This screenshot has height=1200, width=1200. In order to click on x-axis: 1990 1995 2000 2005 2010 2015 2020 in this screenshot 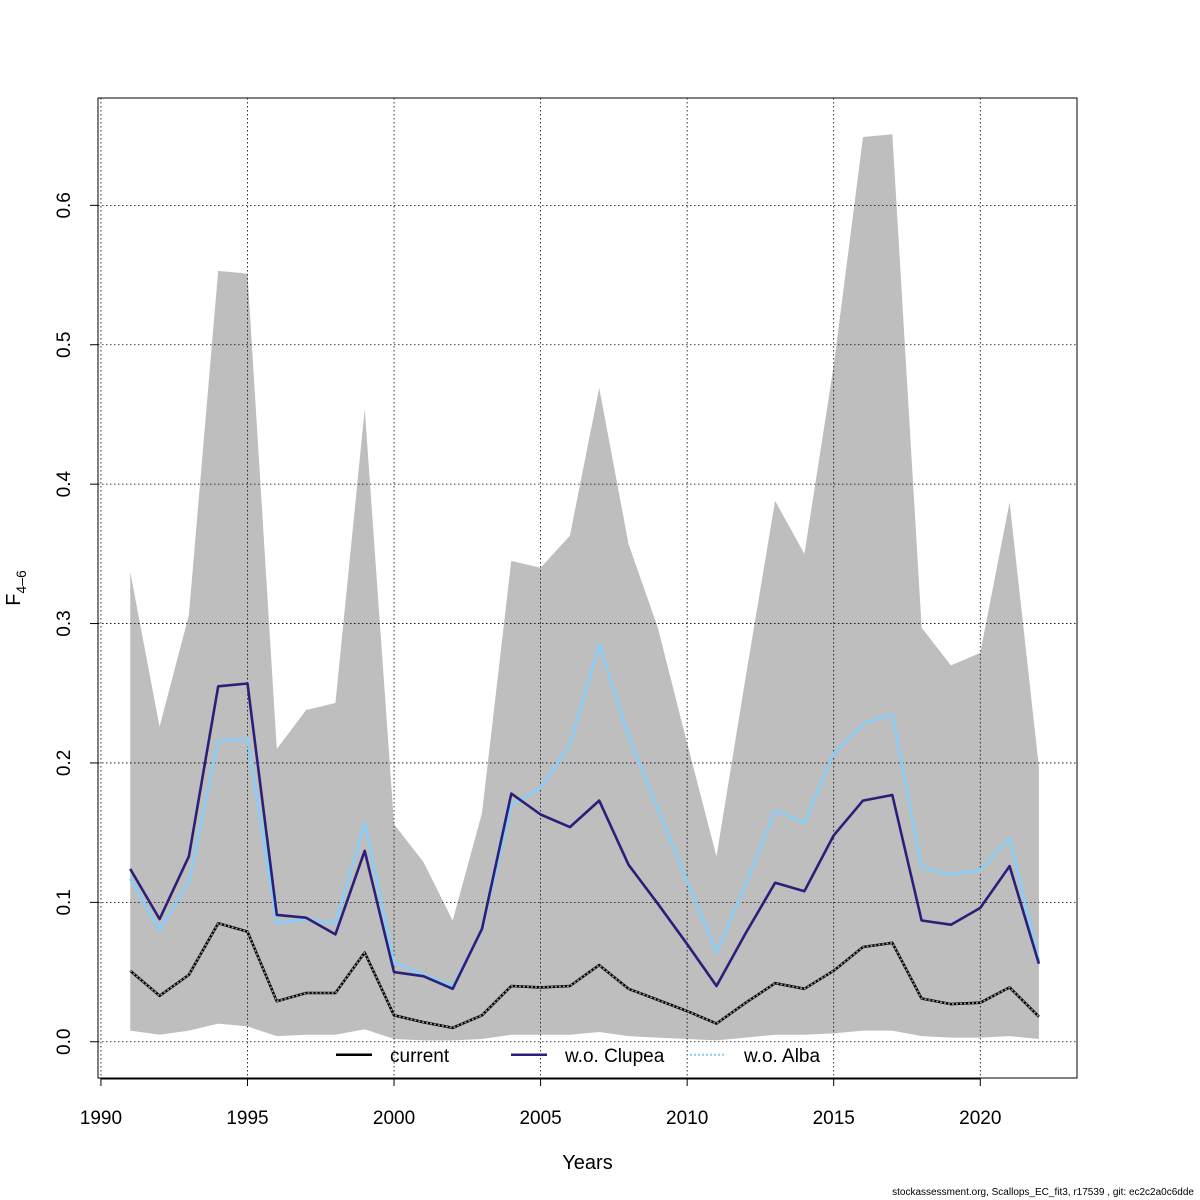, I will do `click(540, 1103)`.